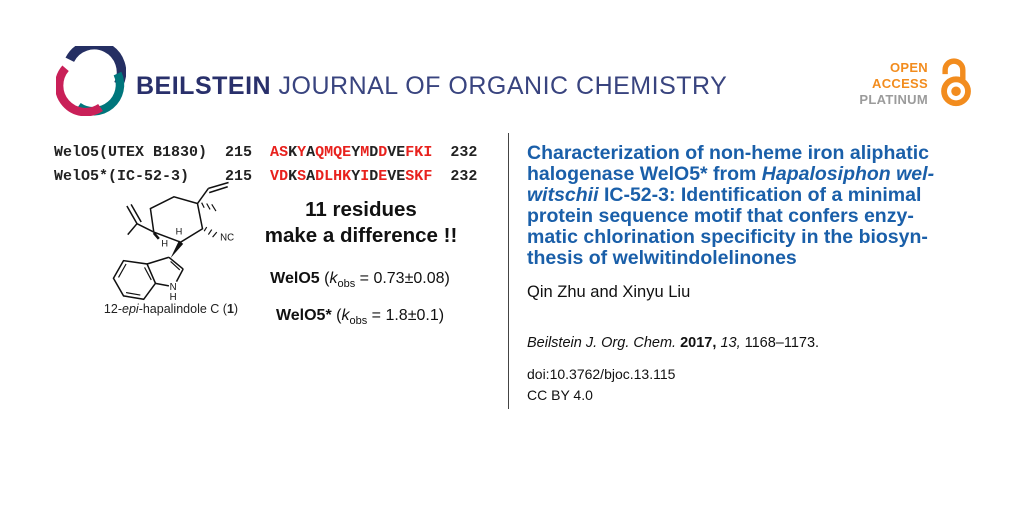 Image resolution: width=1024 pixels, height=512 pixels. I want to click on text-segment: thesis of welwitindolelinones, so click(662, 258).